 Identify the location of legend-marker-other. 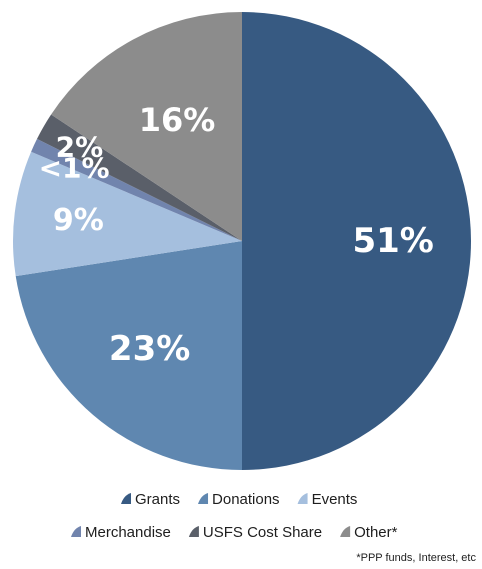
(345, 531).